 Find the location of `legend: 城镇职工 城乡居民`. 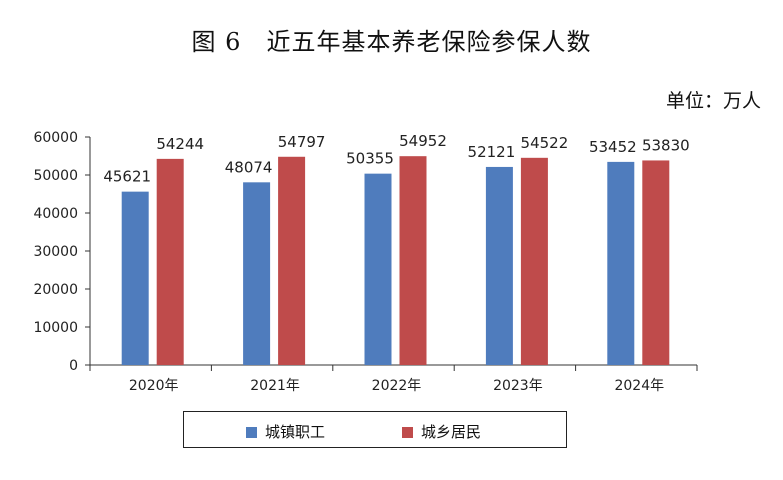

legend: 城镇职工 城乡居民 is located at coordinates (375, 429).